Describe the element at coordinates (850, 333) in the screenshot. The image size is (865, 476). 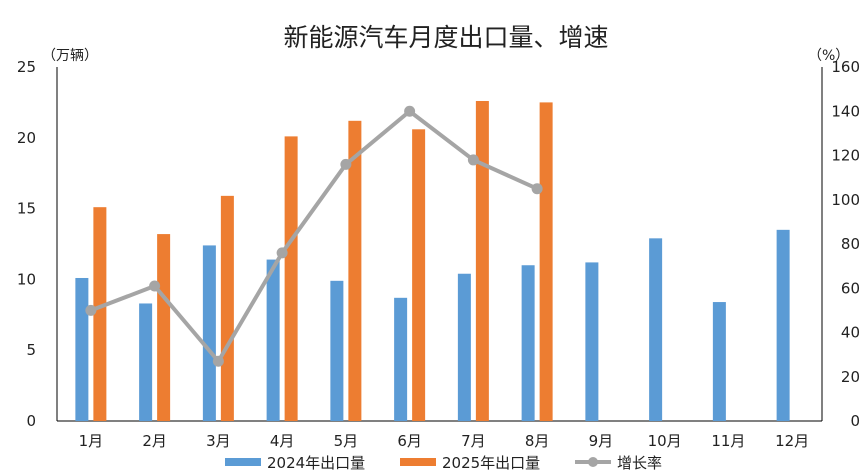
I see `right-tick-label: 40` at that location.